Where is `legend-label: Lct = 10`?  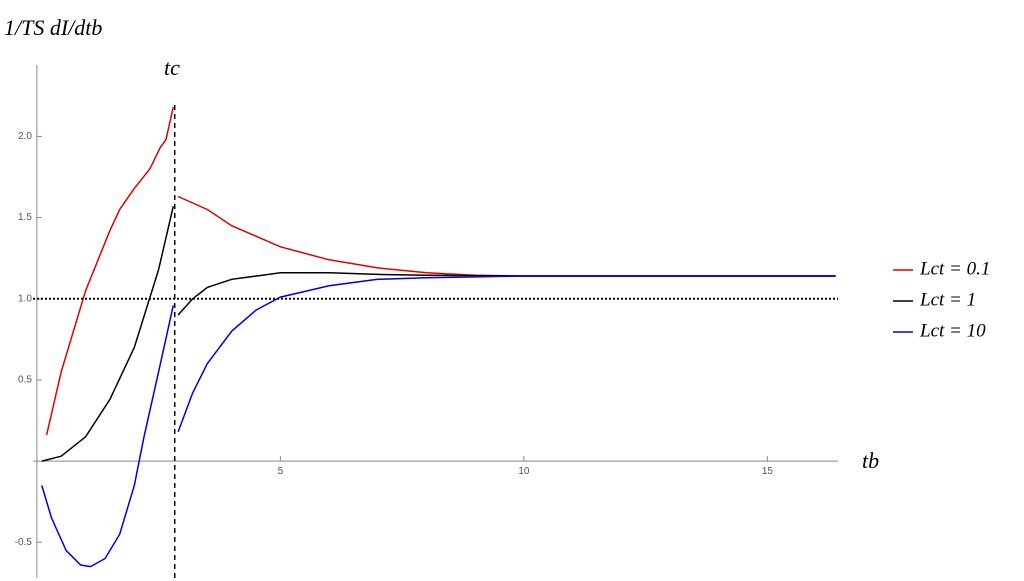
legend-label: Lct = 10 is located at coordinates (952, 330).